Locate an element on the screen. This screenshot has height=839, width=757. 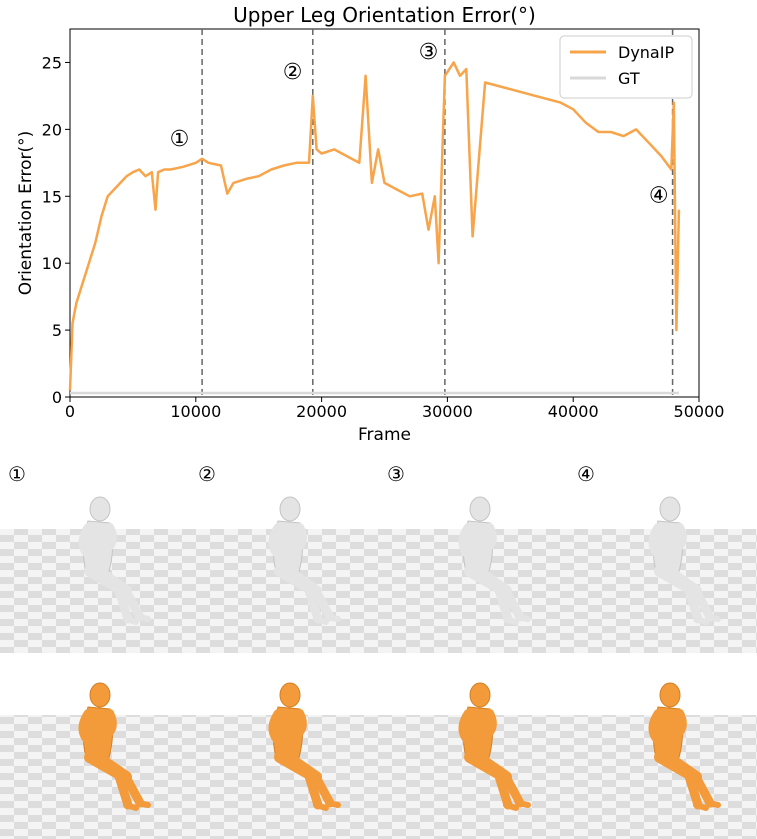
y-tick-label-0: 0 is located at coordinates (57, 397).